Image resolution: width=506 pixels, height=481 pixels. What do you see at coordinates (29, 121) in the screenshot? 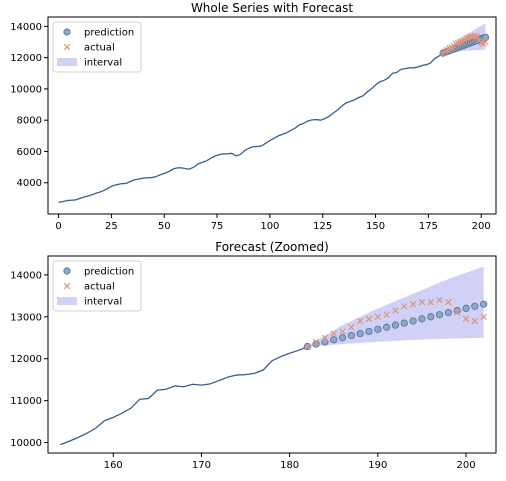
I see `y-tick-label: 8000` at bounding box center [29, 121].